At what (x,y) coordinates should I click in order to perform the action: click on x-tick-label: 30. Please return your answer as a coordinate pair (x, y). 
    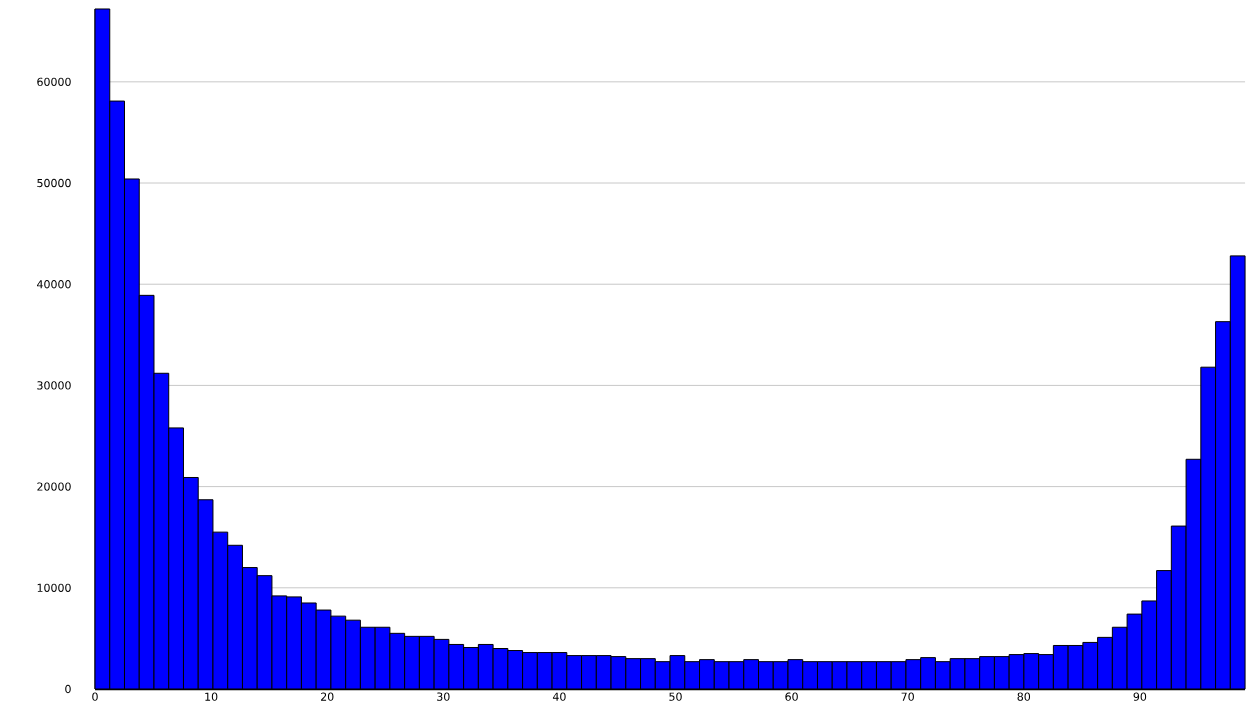
    Looking at the image, I should click on (443, 696).